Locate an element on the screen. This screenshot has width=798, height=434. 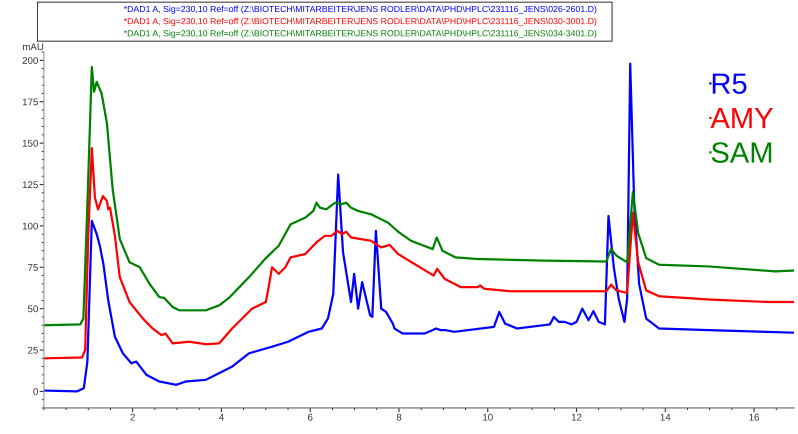
x-tick-label: 6 is located at coordinates (310, 417).